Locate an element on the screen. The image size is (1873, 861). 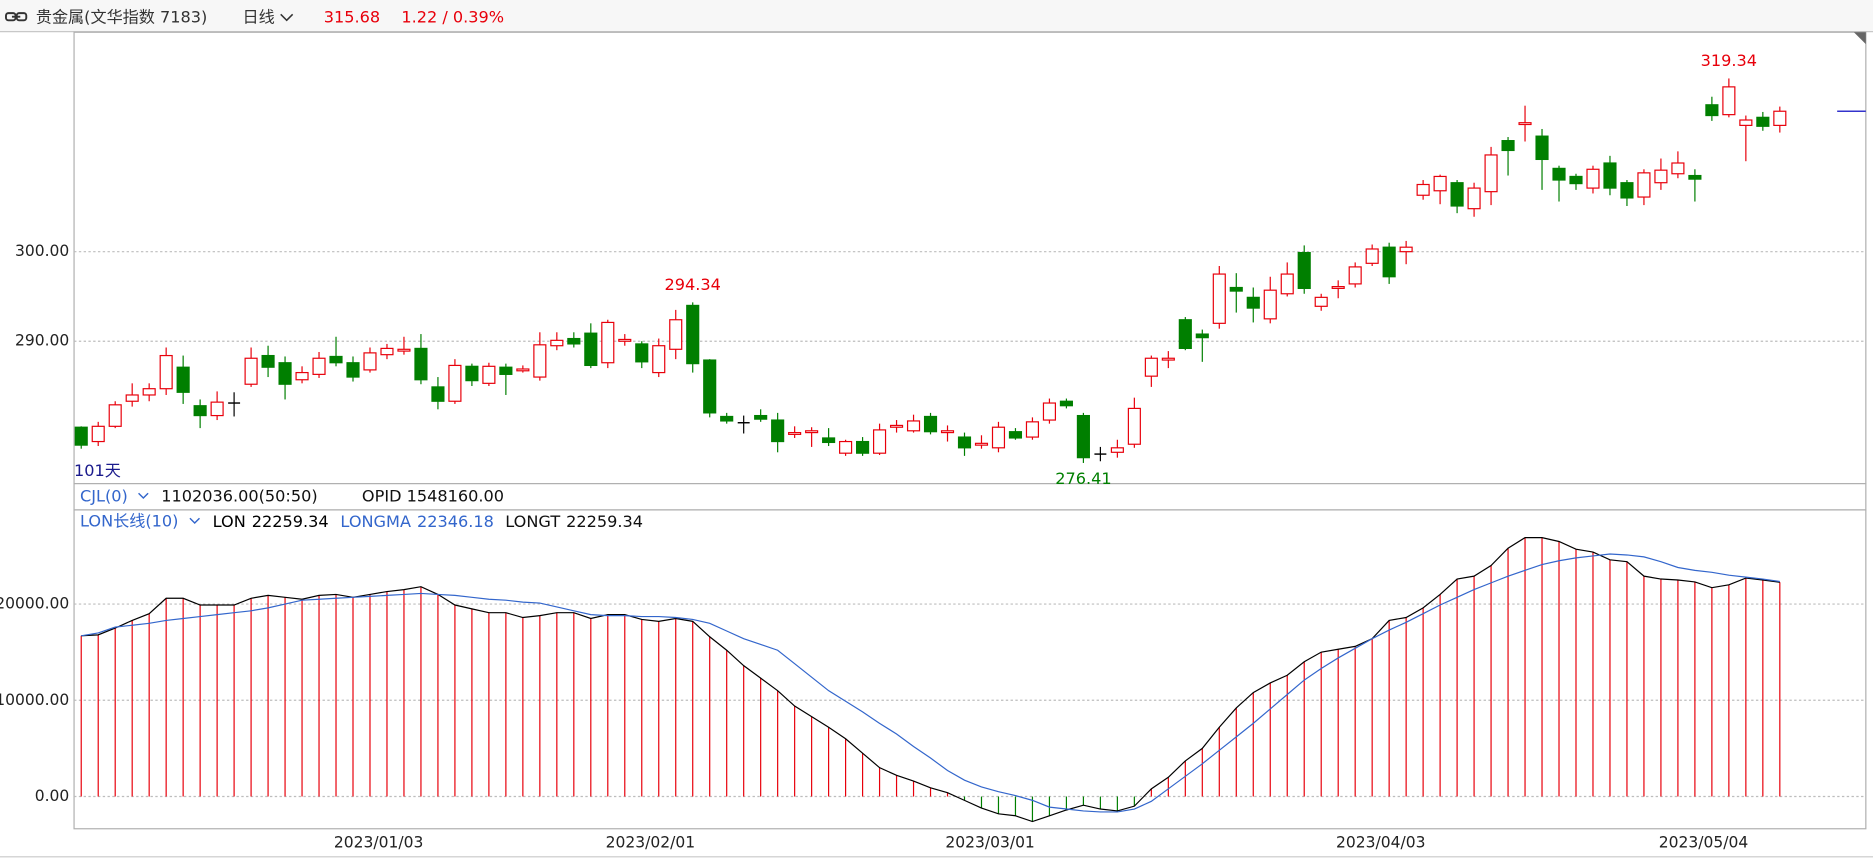
y-tick-label: 20000.00 is located at coordinates (34, 604).